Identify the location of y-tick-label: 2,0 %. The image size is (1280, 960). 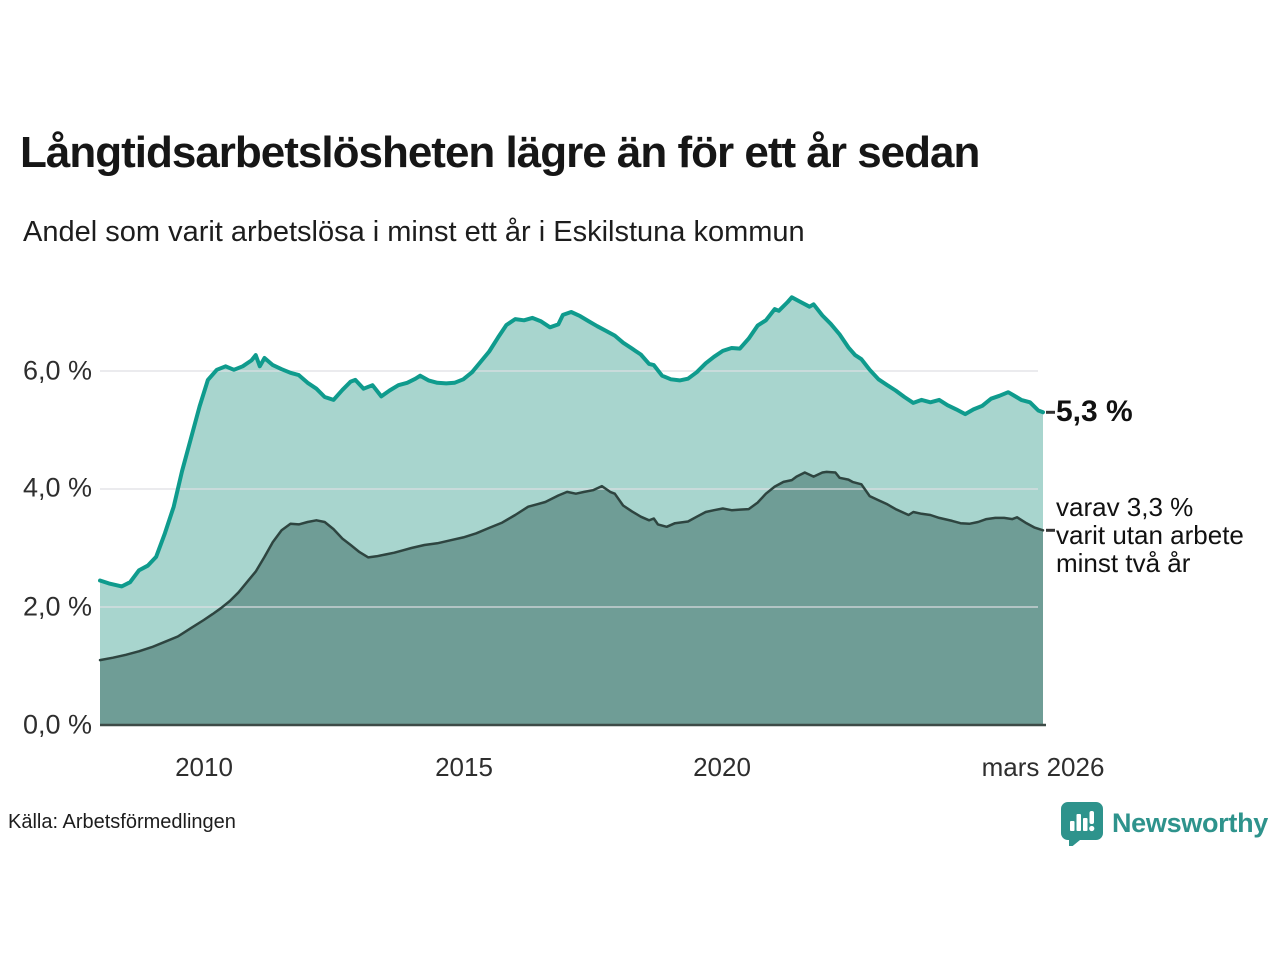
(57, 606).